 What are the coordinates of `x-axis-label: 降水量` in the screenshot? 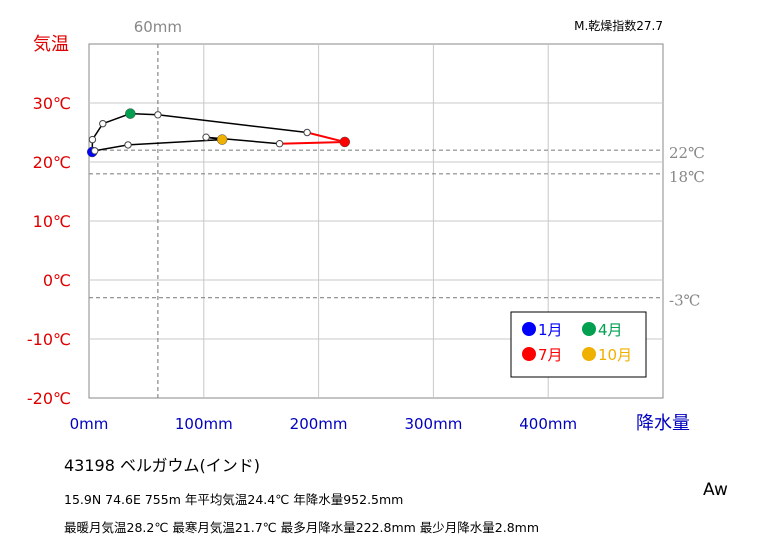 It's located at (663, 423).